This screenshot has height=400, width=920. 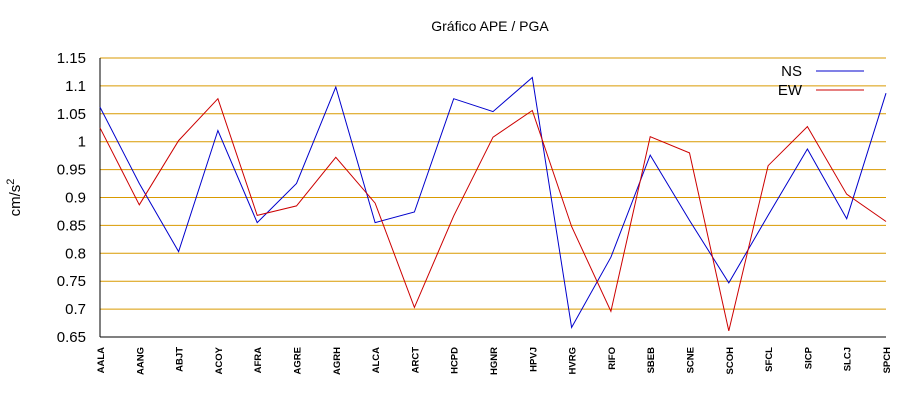 I want to click on y-tick-label: 1, so click(x=82, y=142).